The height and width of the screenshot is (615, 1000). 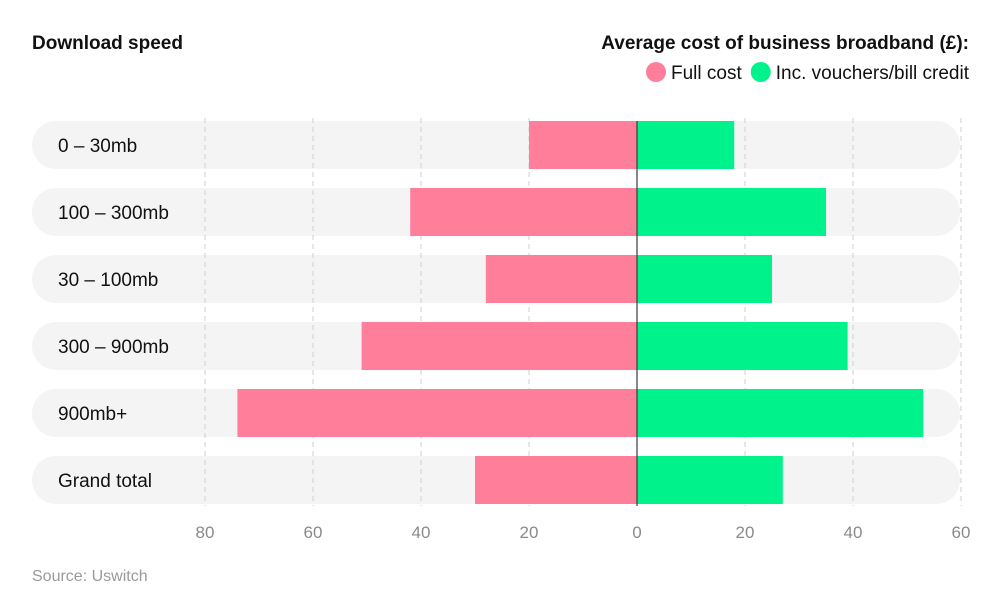 I want to click on bar-full-cost-0-30mb, so click(x=583, y=145).